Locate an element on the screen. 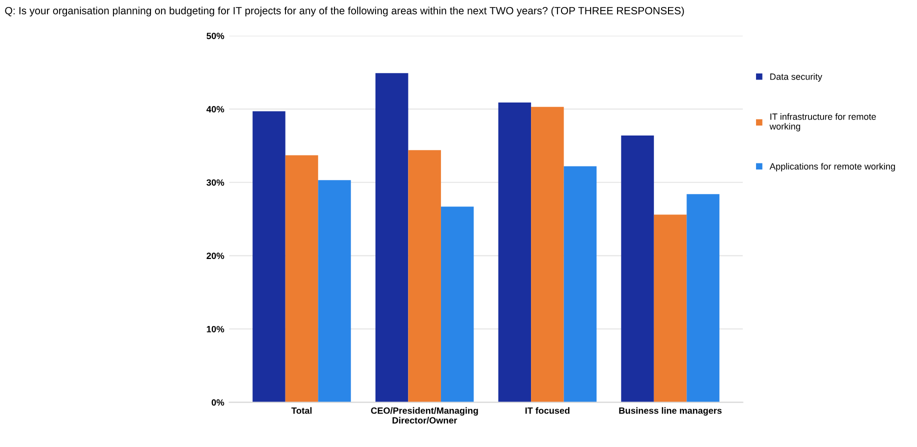 The height and width of the screenshot is (447, 917). y-tick-label: 20% is located at coordinates (215, 256).